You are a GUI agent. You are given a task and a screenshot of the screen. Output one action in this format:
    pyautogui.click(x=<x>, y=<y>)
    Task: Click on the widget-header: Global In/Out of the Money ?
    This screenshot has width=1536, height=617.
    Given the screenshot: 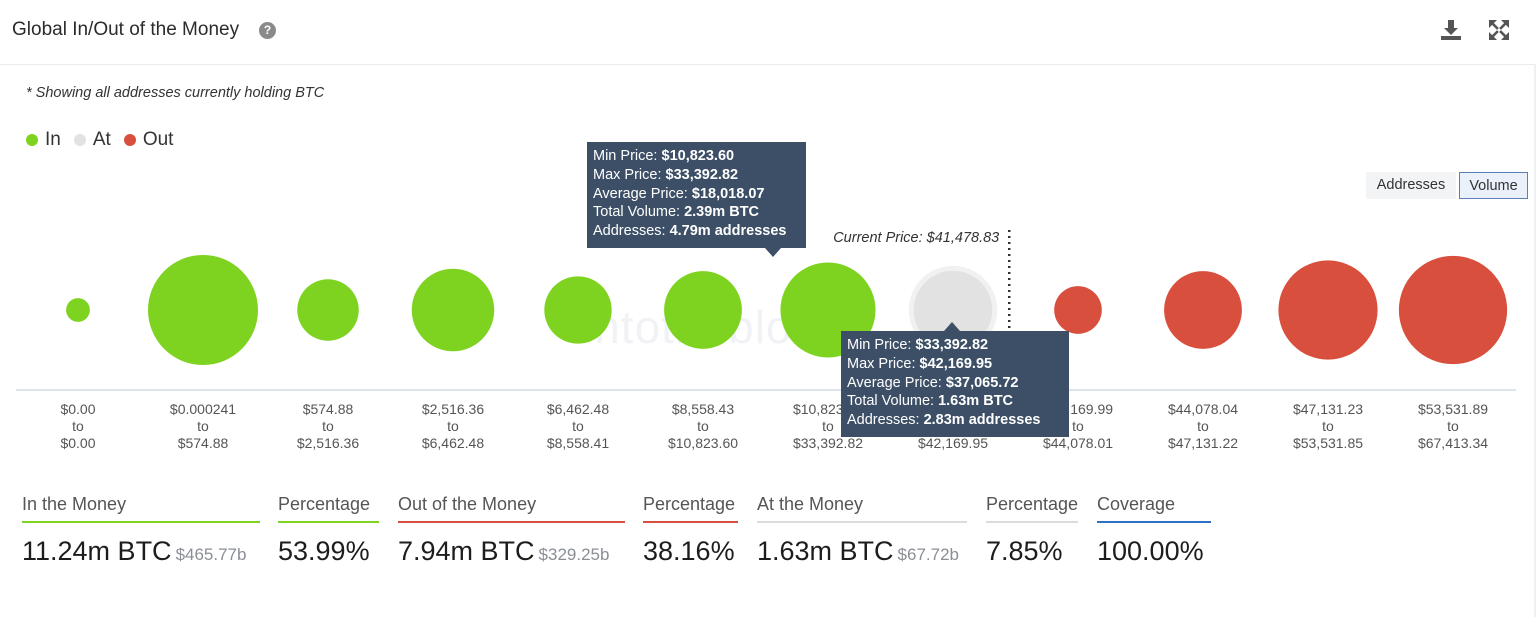 What is the action you would take?
    pyautogui.click(x=768, y=32)
    